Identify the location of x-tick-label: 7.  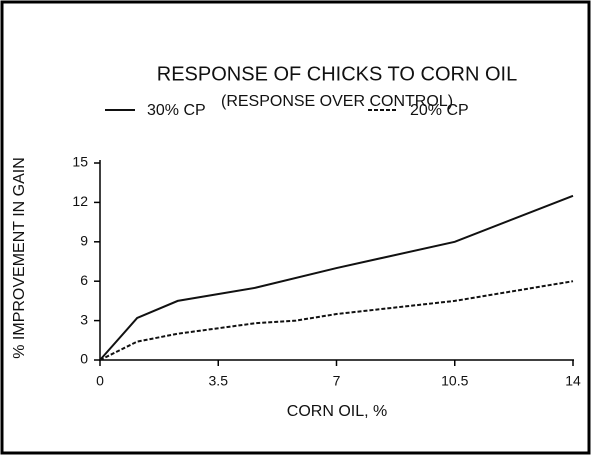
(337, 381).